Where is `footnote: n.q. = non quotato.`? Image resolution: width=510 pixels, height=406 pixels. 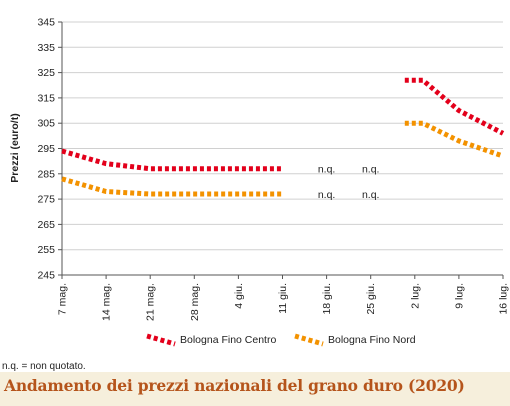
footnote: n.q. = non quotato. is located at coordinates (44, 366).